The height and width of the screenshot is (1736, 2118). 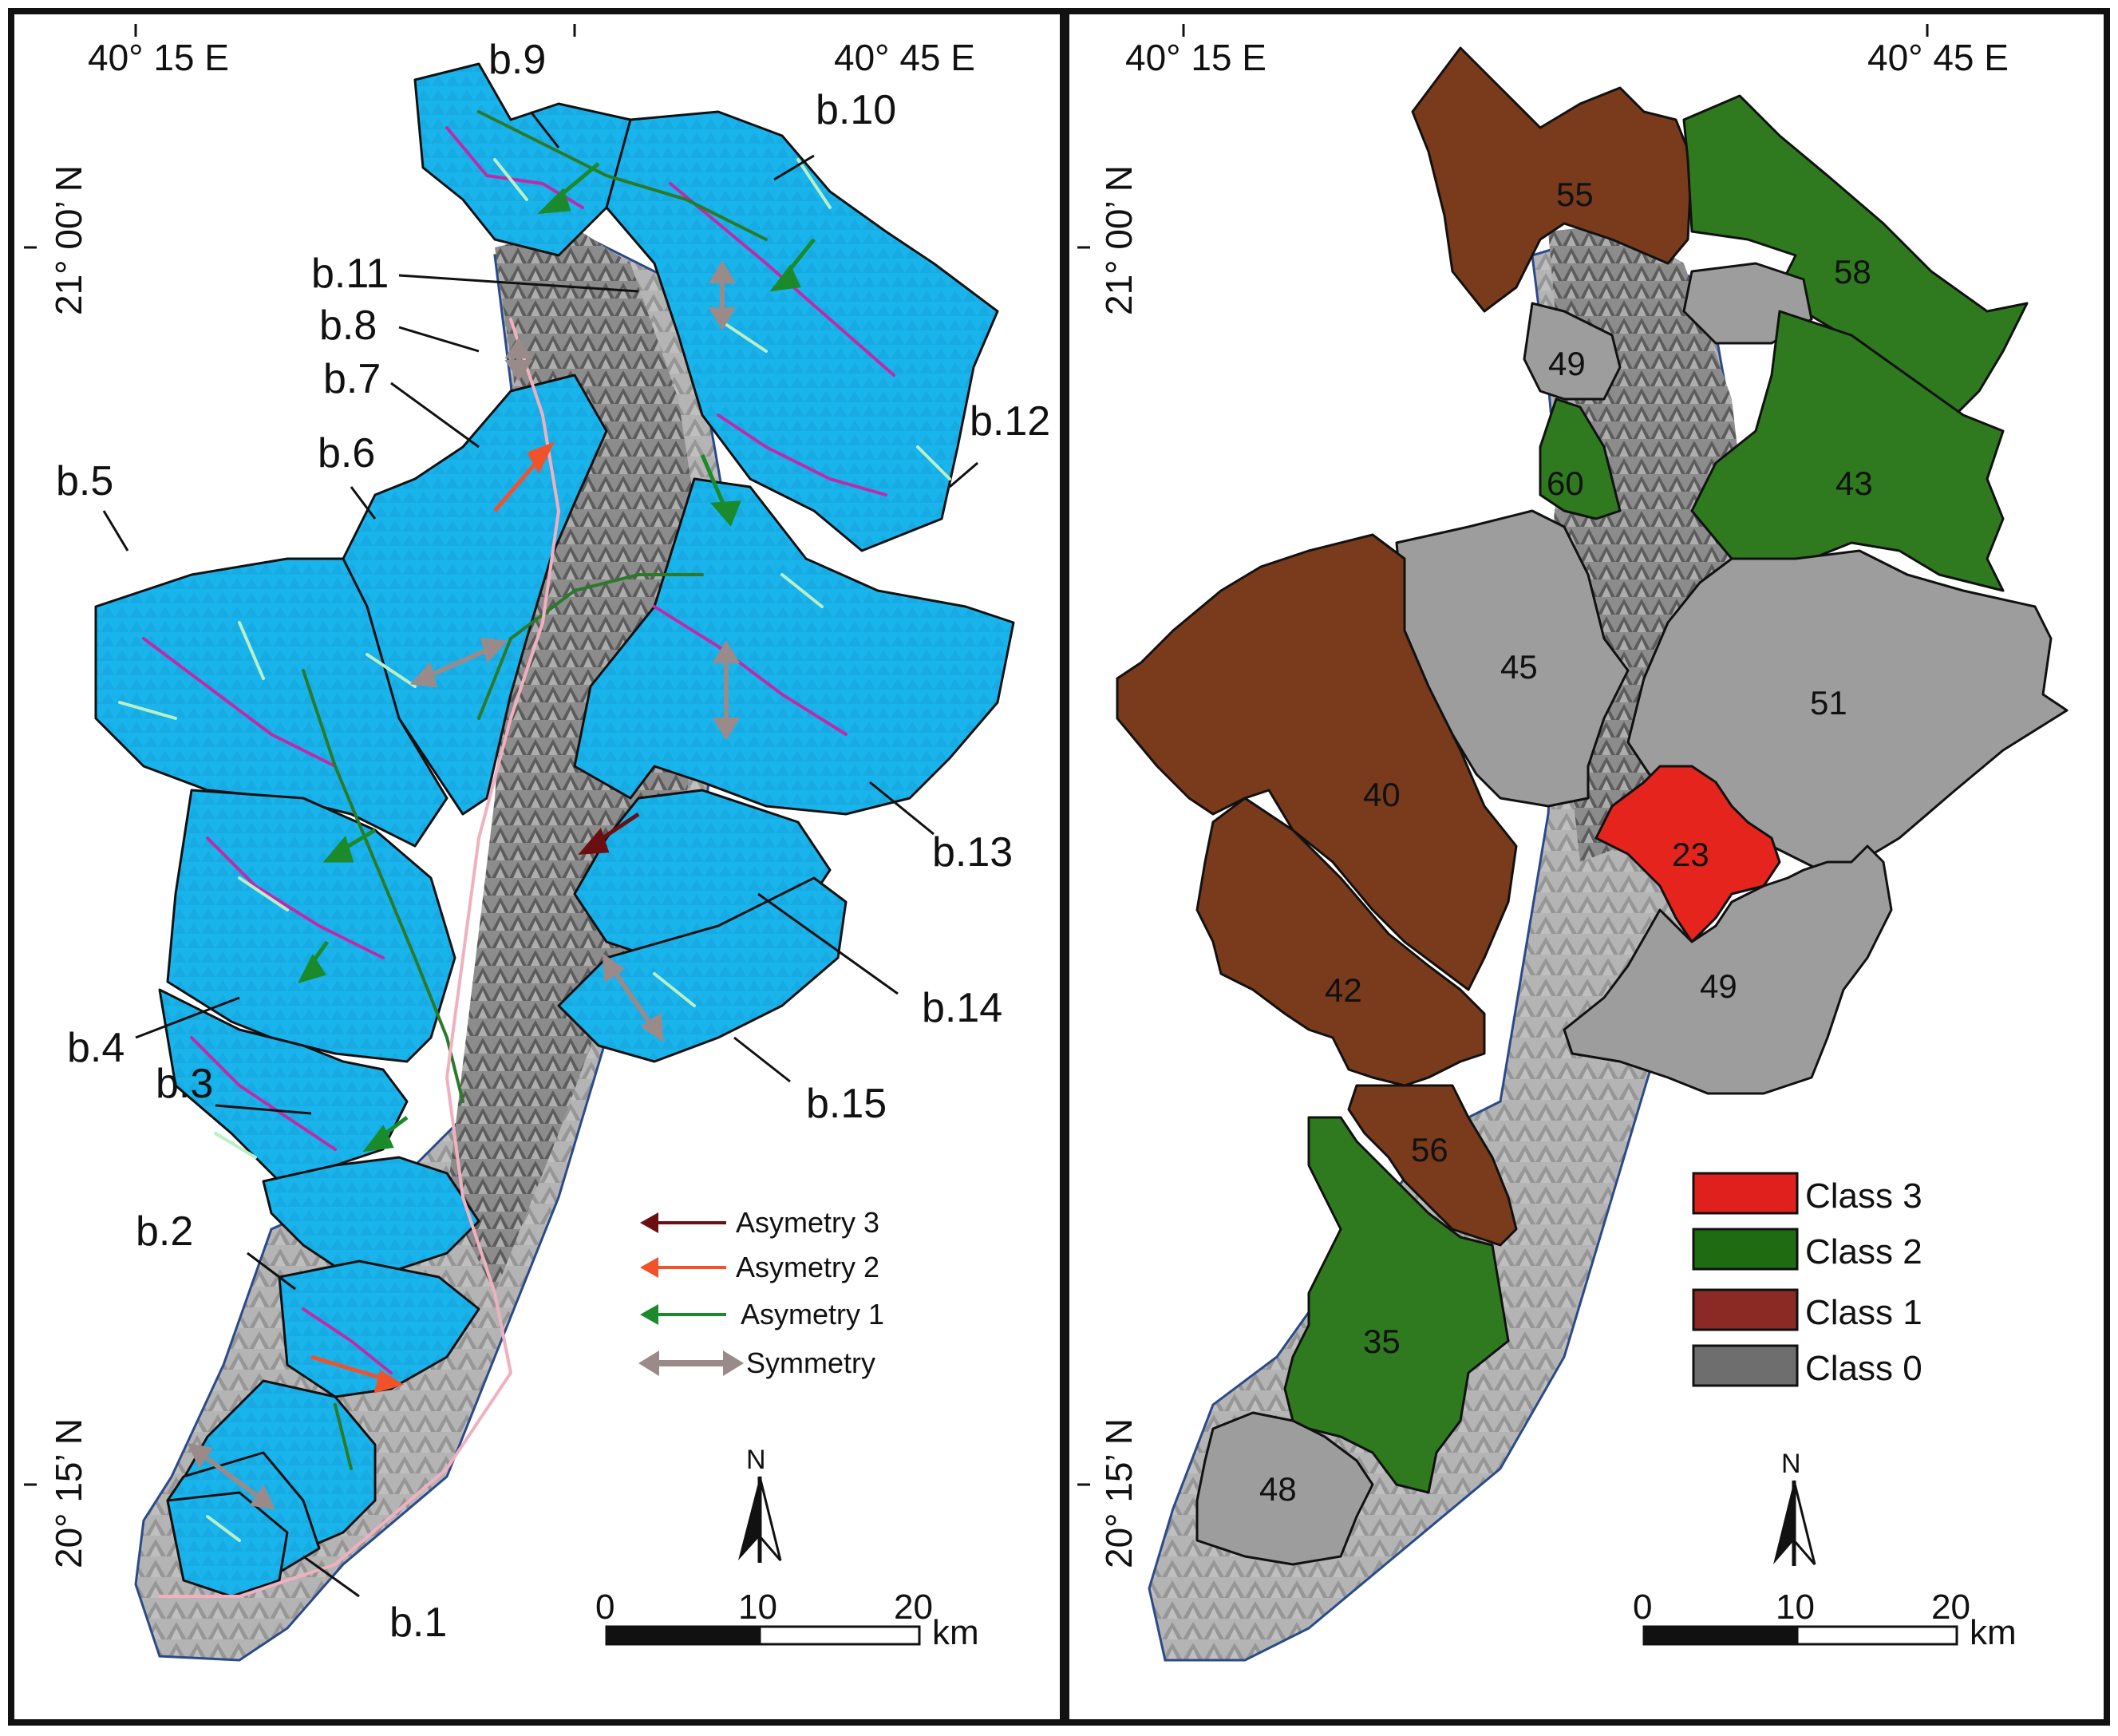 I want to click on arrow-asym3, so click(x=609, y=833).